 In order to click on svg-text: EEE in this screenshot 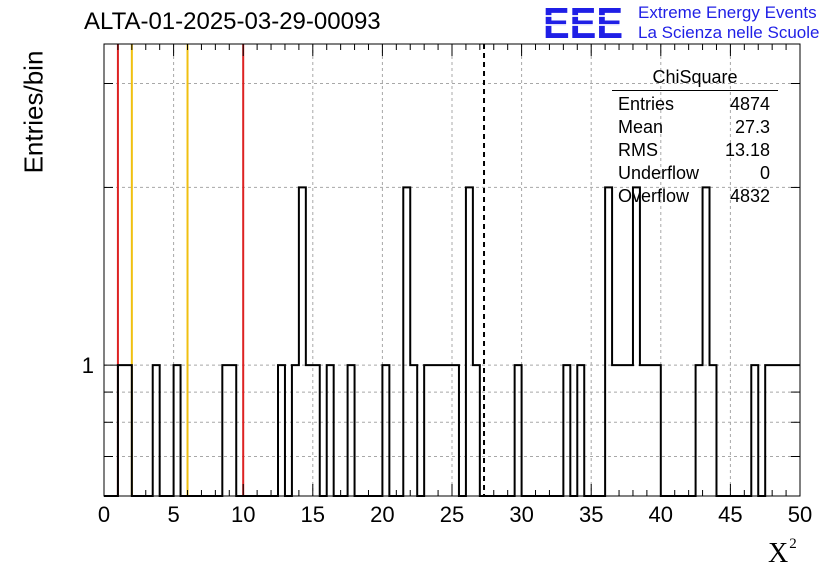, I will do `click(583, 22)`.